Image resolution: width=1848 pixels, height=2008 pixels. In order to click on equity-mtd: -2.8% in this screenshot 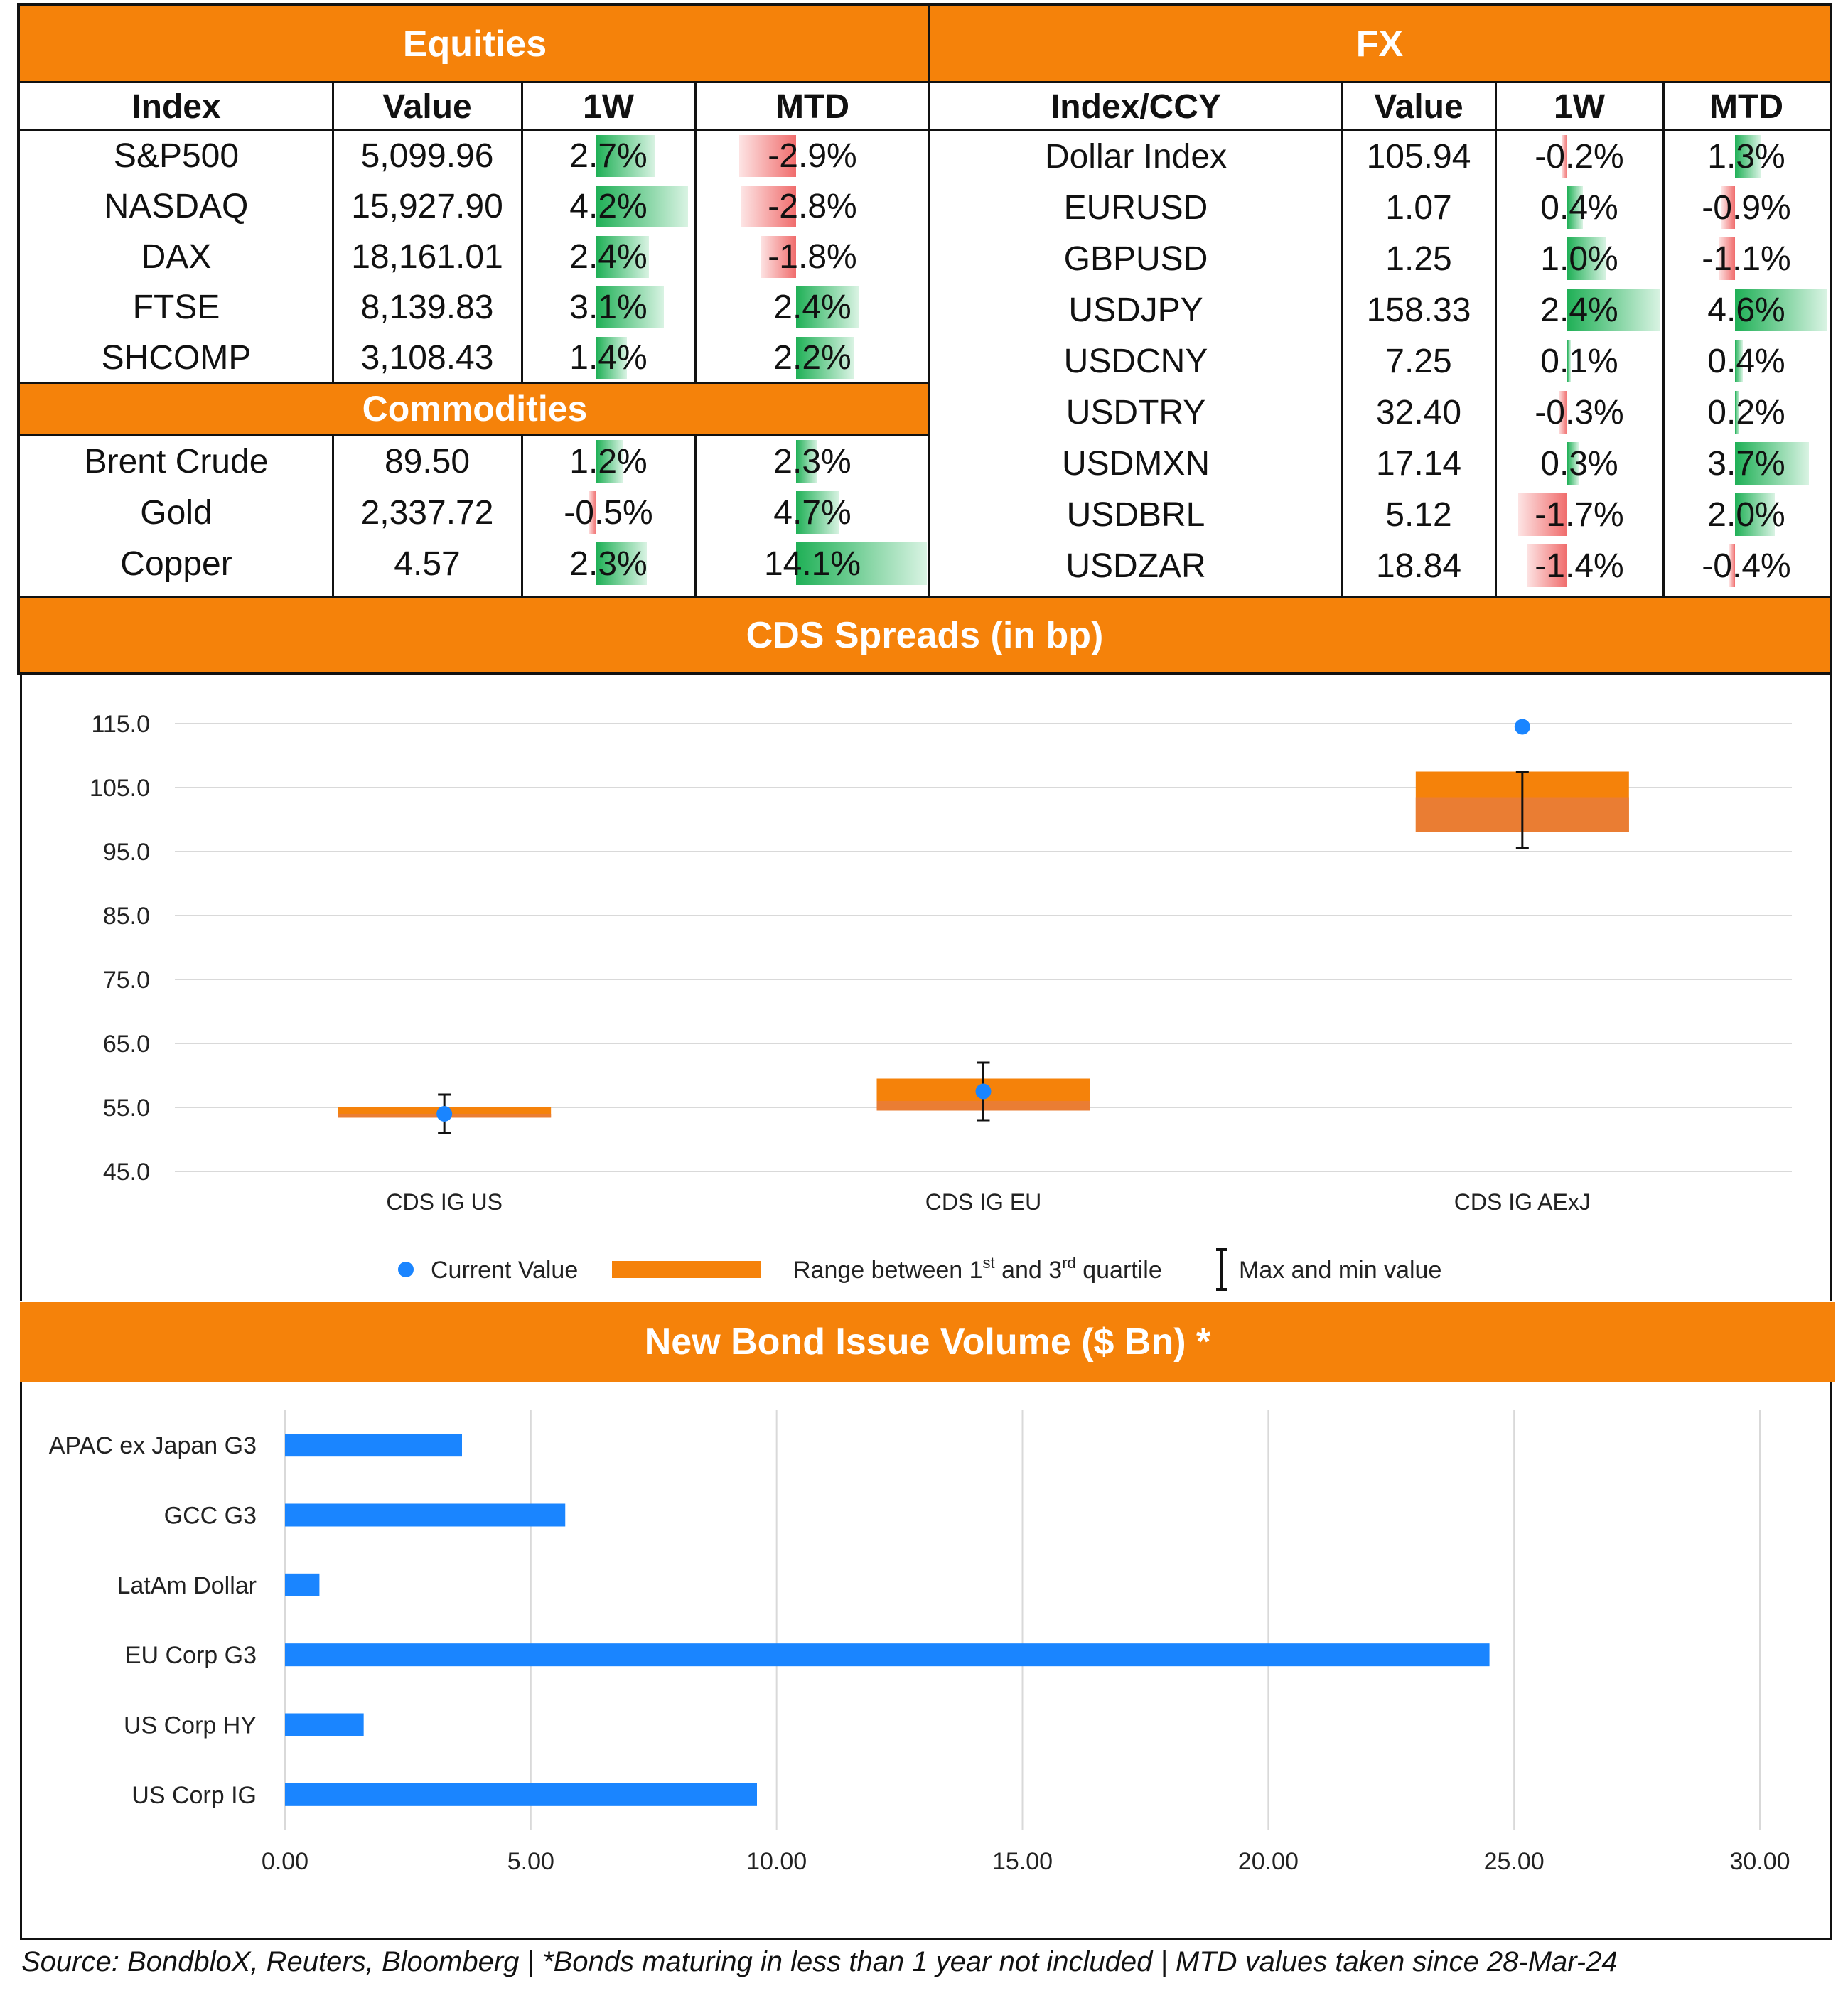, I will do `click(812, 207)`.